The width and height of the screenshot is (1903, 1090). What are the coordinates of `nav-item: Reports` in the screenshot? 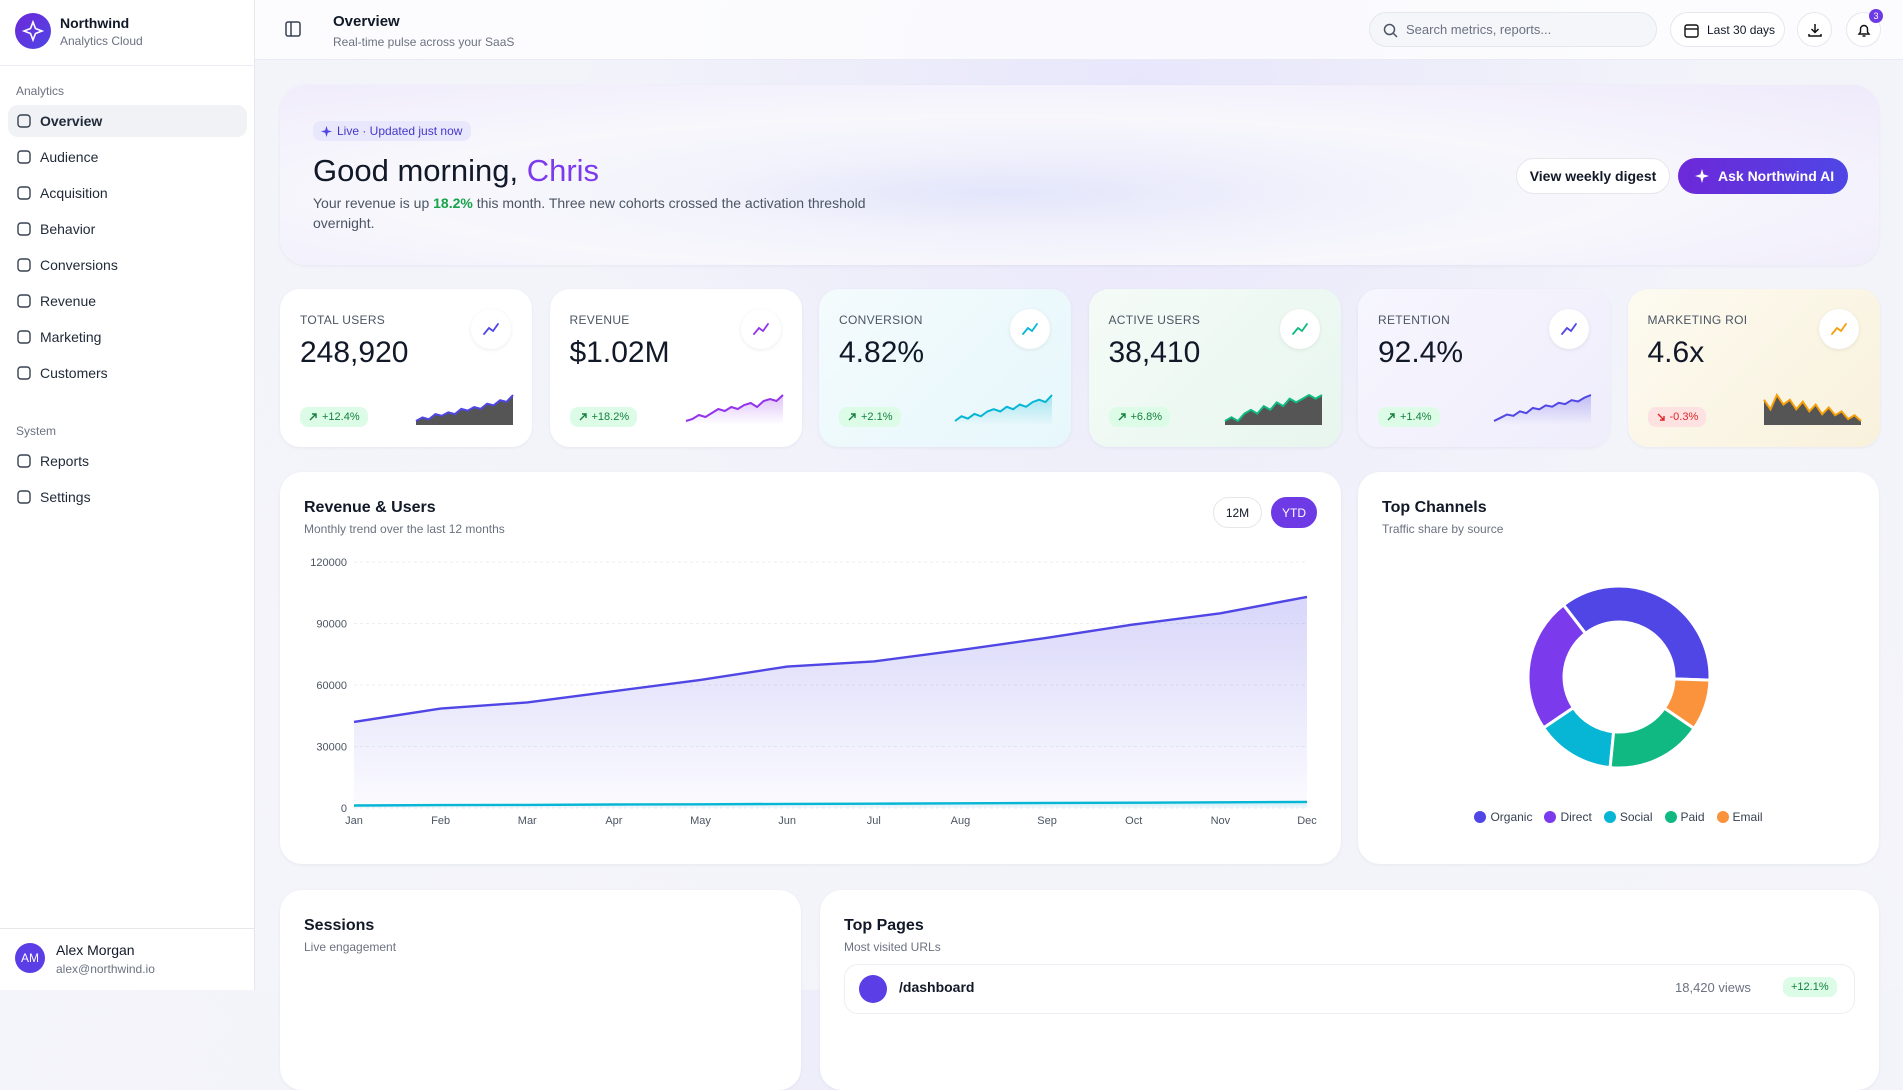 It's located at (127, 461).